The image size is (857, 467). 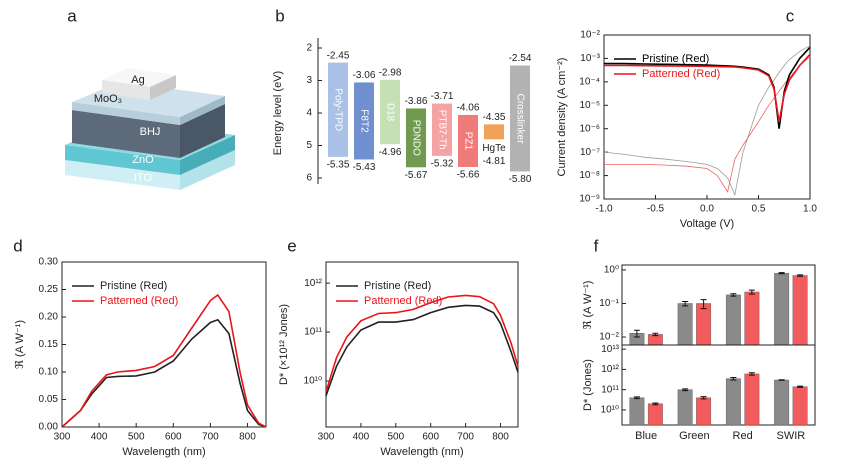 I want to click on y-tick-label: 5, so click(x=309, y=145).